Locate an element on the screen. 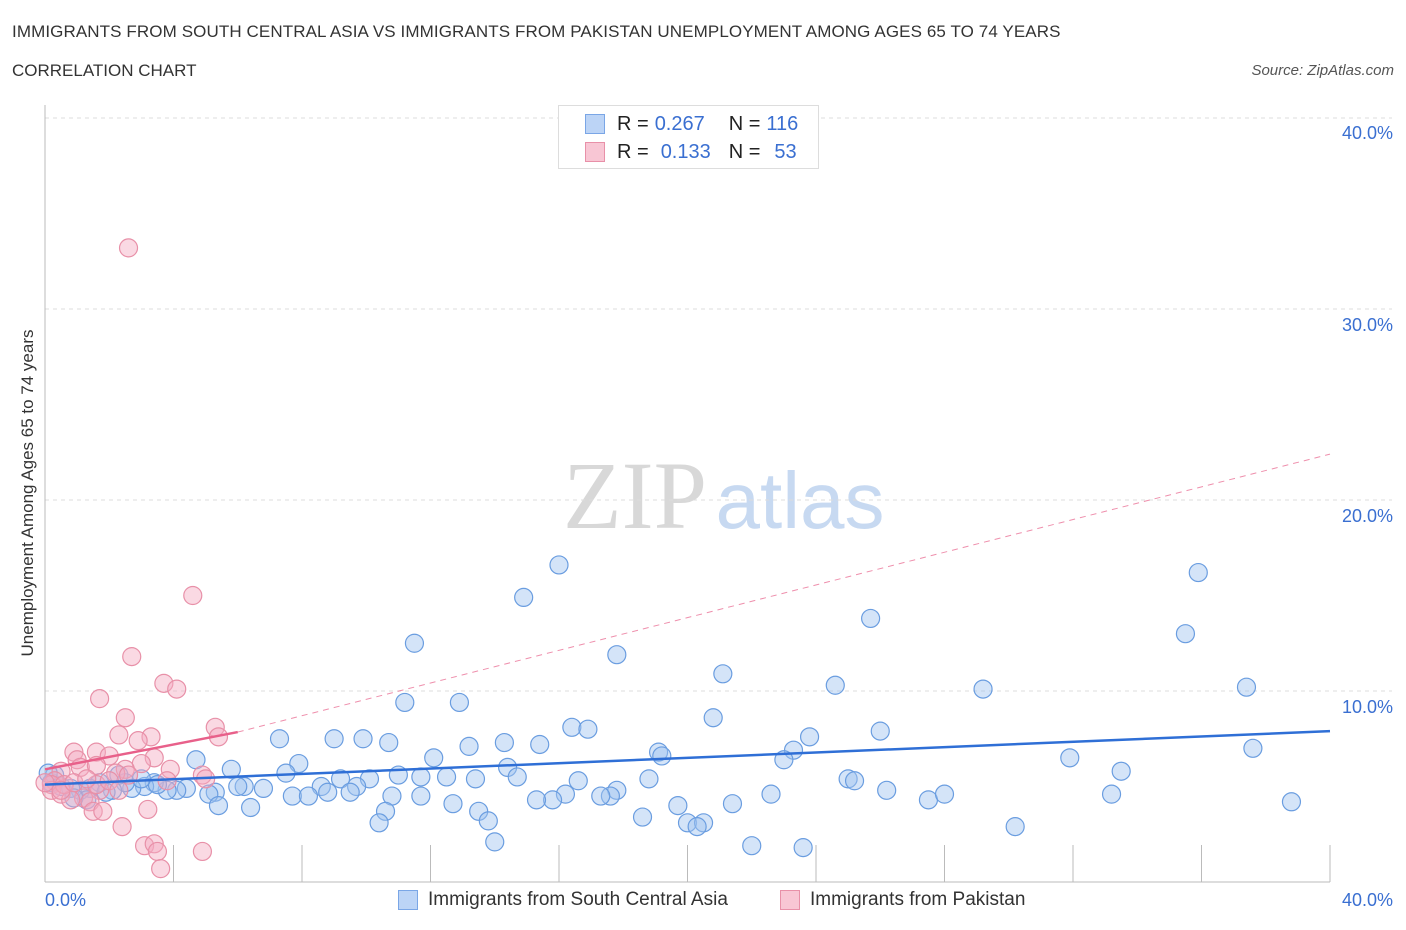 The width and height of the screenshot is (1406, 930). r-value: 0.267 is located at coordinates (679, 123).